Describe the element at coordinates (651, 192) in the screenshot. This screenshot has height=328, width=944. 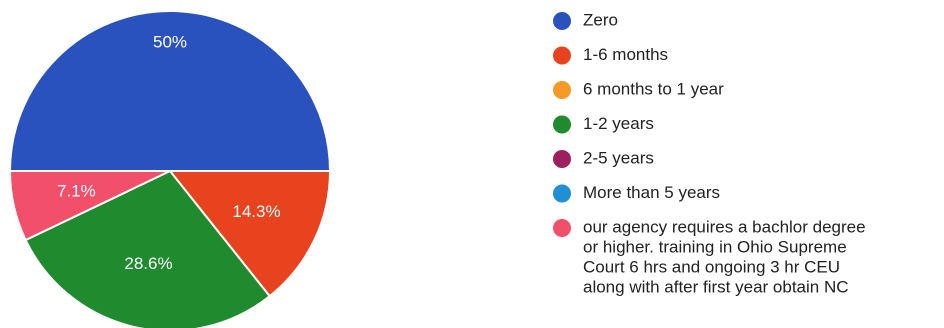
I see `legend-label-5: More than 5 years` at that location.